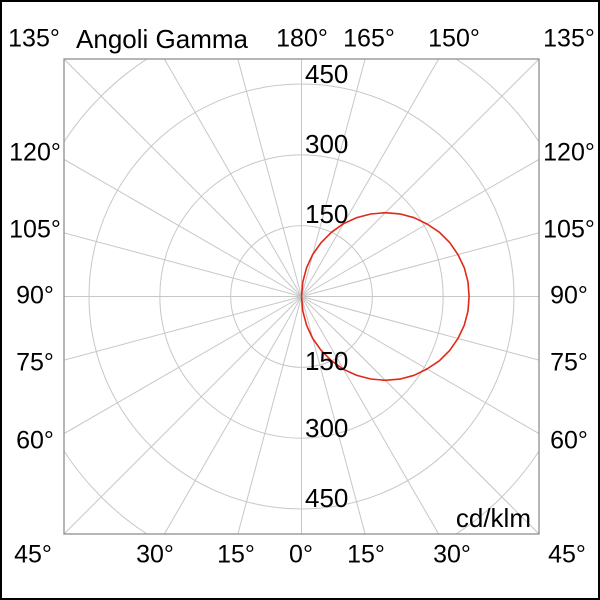  Describe the element at coordinates (35, 362) in the screenshot. I see `gamma-label-left-75: 75°` at that location.